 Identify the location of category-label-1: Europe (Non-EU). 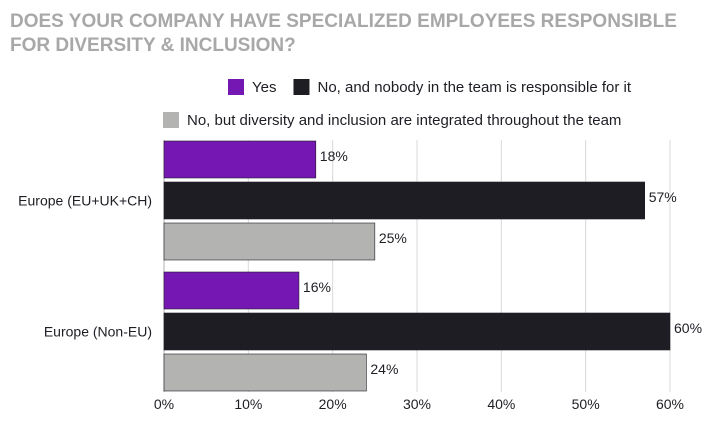
(98, 332).